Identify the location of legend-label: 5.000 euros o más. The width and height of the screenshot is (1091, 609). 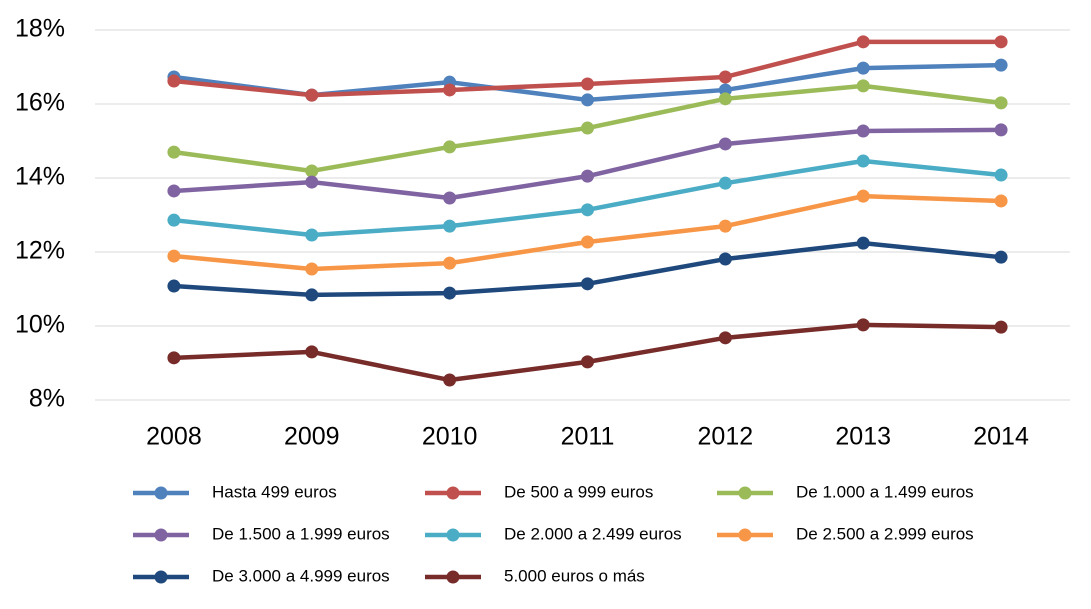
(574, 575).